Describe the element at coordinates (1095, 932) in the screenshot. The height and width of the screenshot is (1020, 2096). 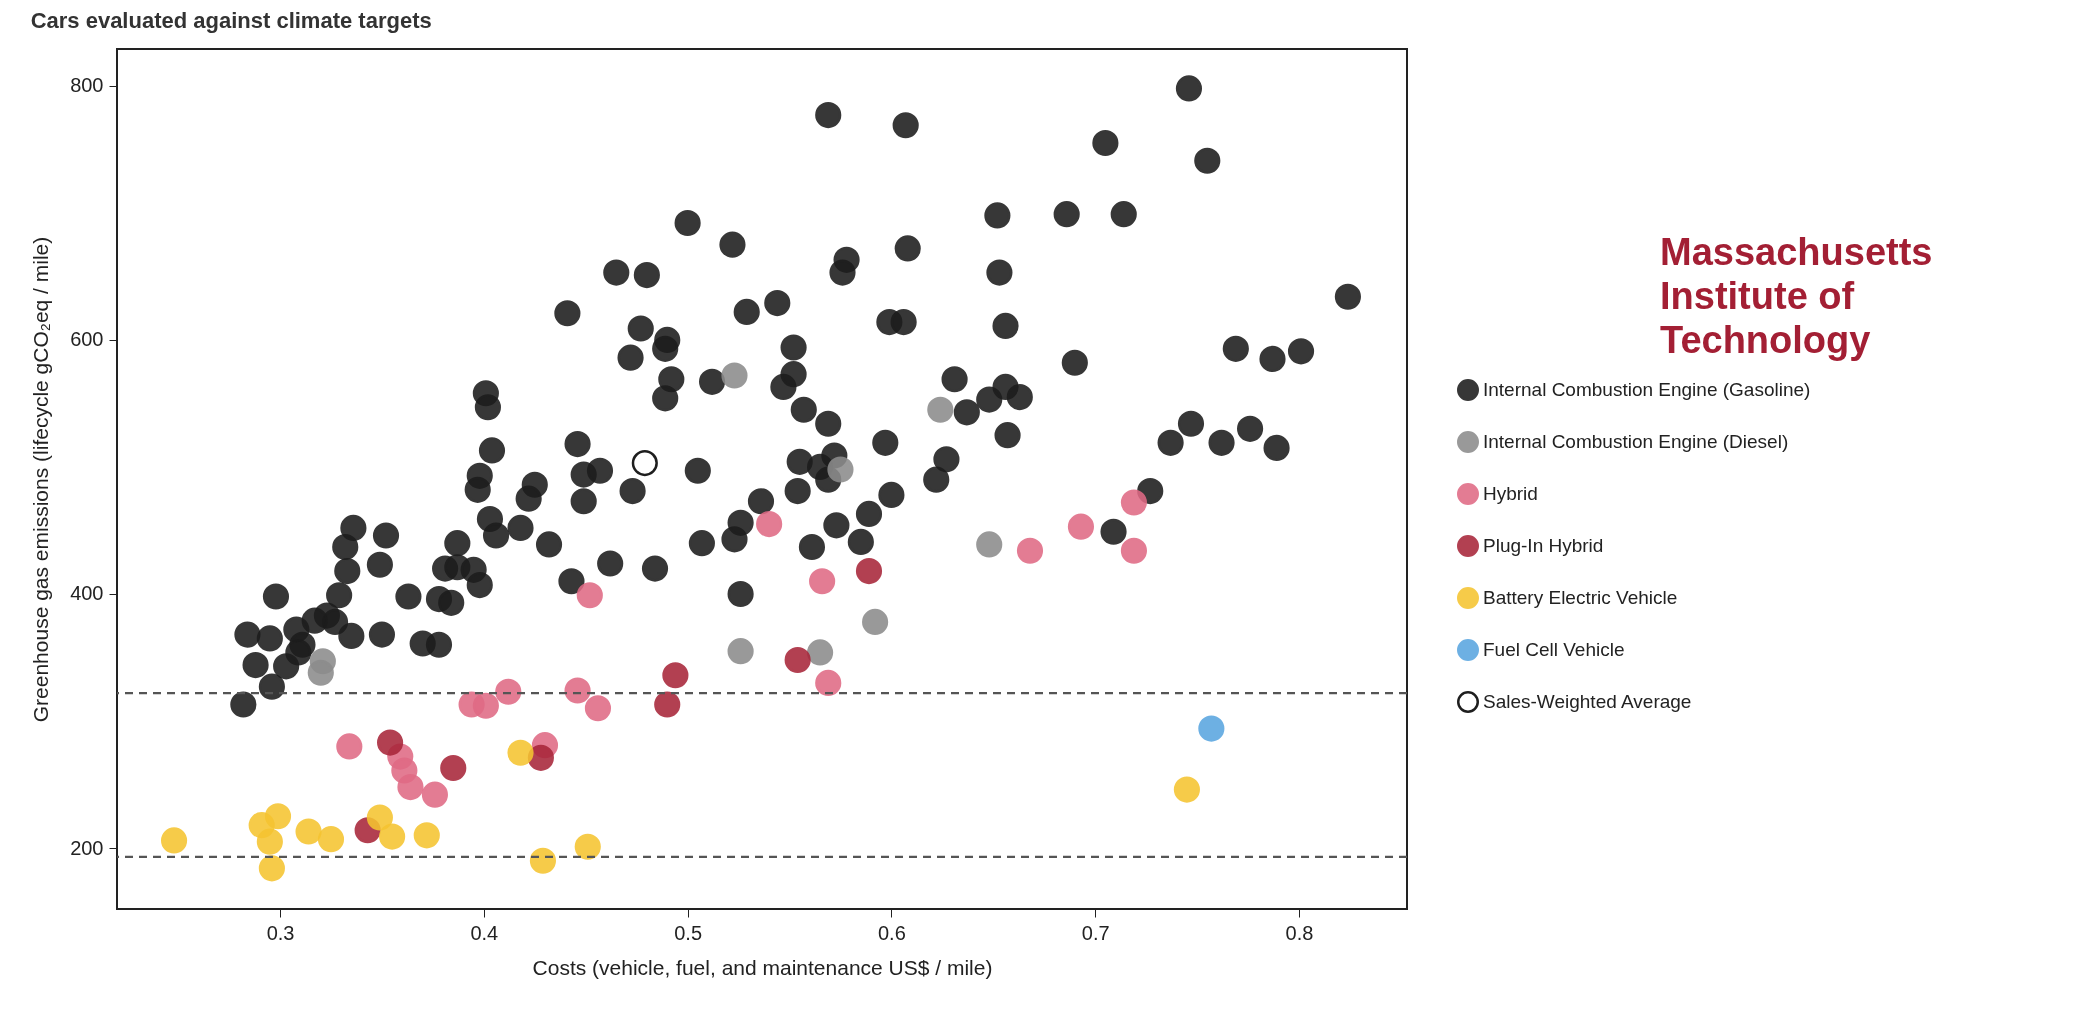
I see `x-tick-label: 0.7` at that location.